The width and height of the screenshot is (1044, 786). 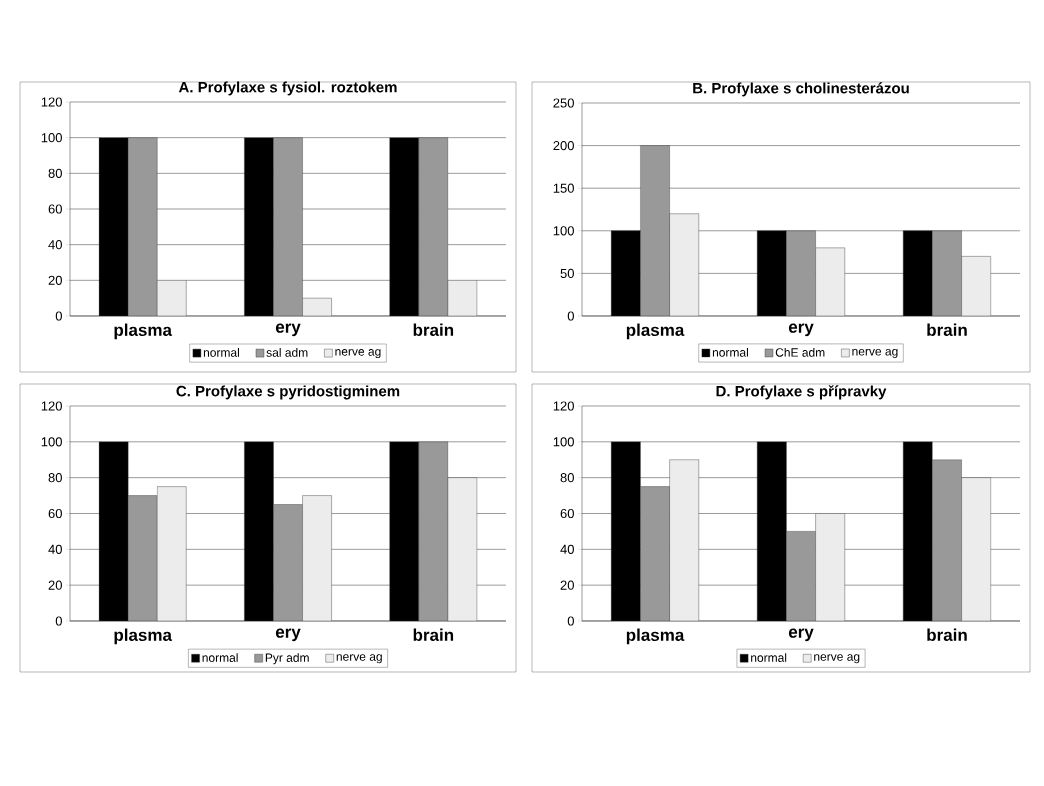 What do you see at coordinates (567, 273) in the screenshot?
I see `y-tick-label: 50` at bounding box center [567, 273].